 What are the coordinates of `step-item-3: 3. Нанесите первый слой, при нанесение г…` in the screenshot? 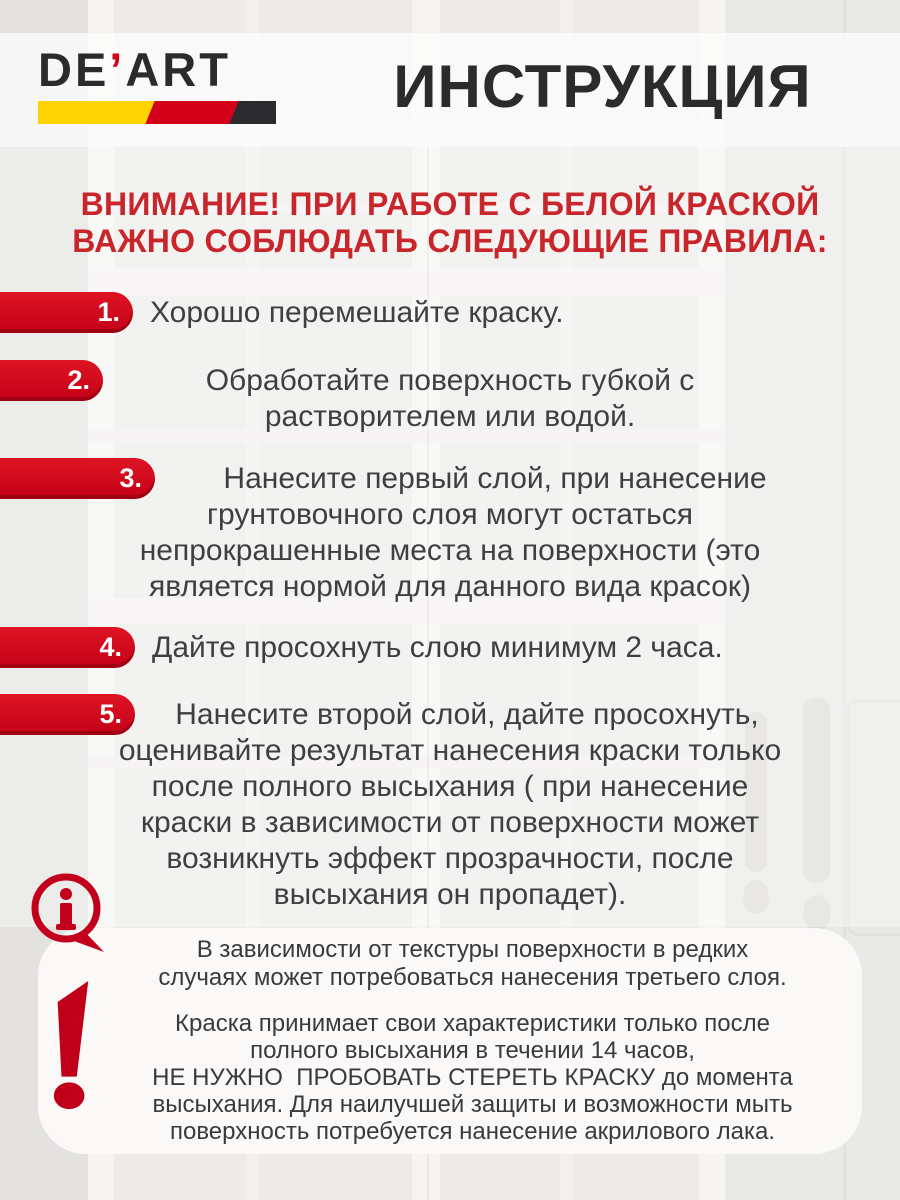 It's located at (450, 531).